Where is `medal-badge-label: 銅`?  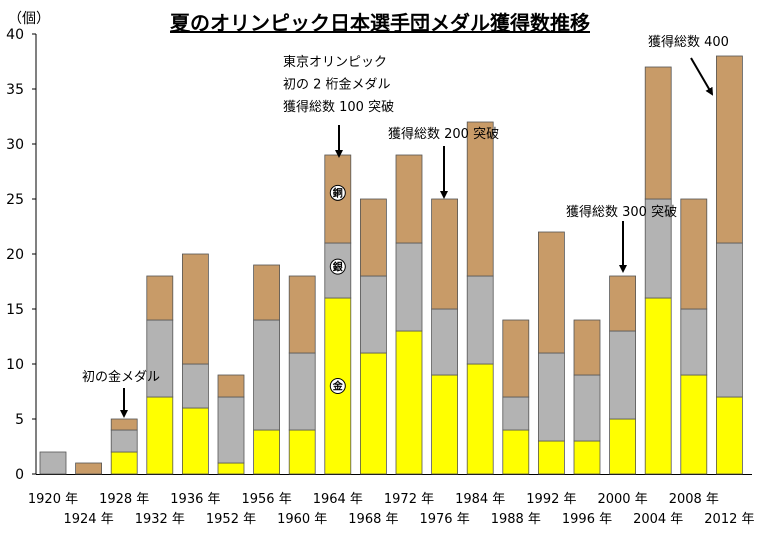 medal-badge-label: 銅 is located at coordinates (338, 192).